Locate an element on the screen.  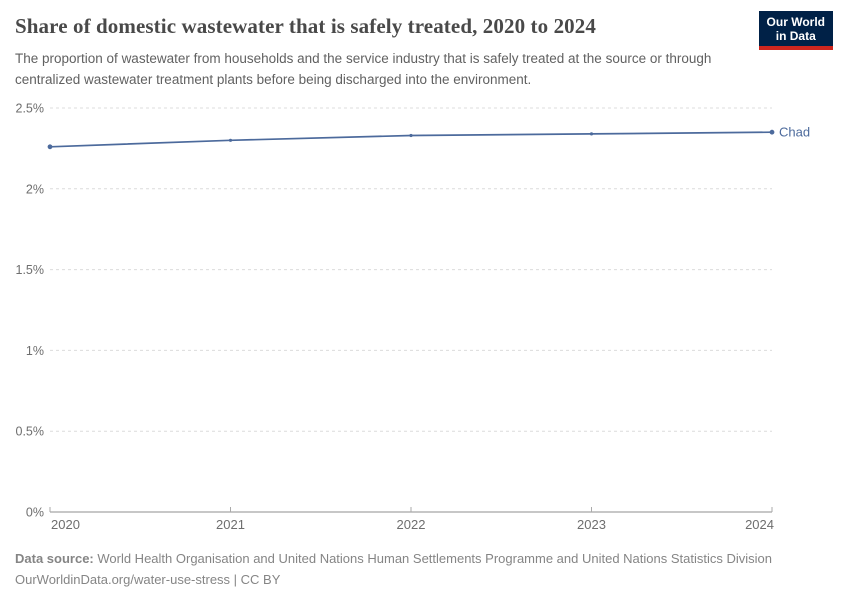
x-axis-tick-label: 2022 is located at coordinates (411, 524).